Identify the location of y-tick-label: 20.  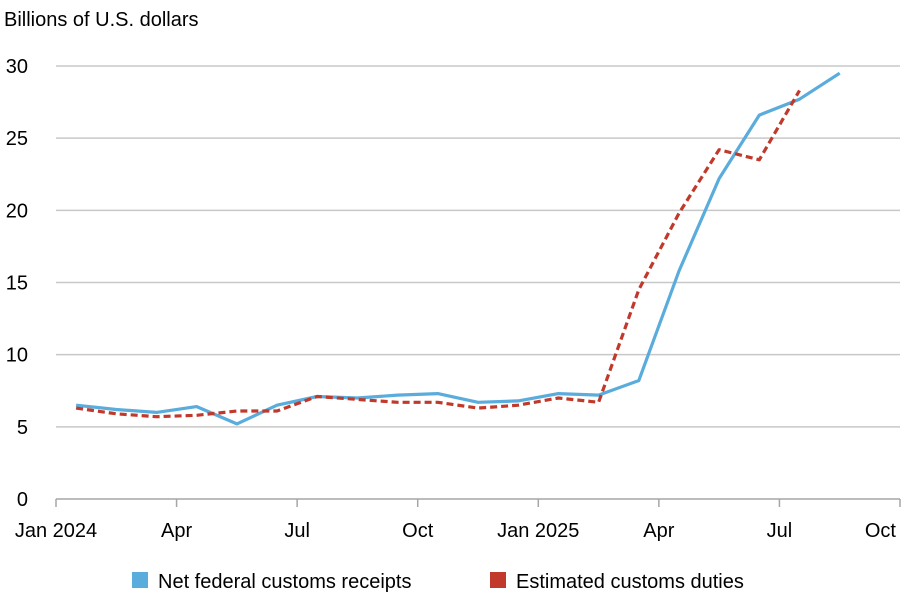
(17, 211).